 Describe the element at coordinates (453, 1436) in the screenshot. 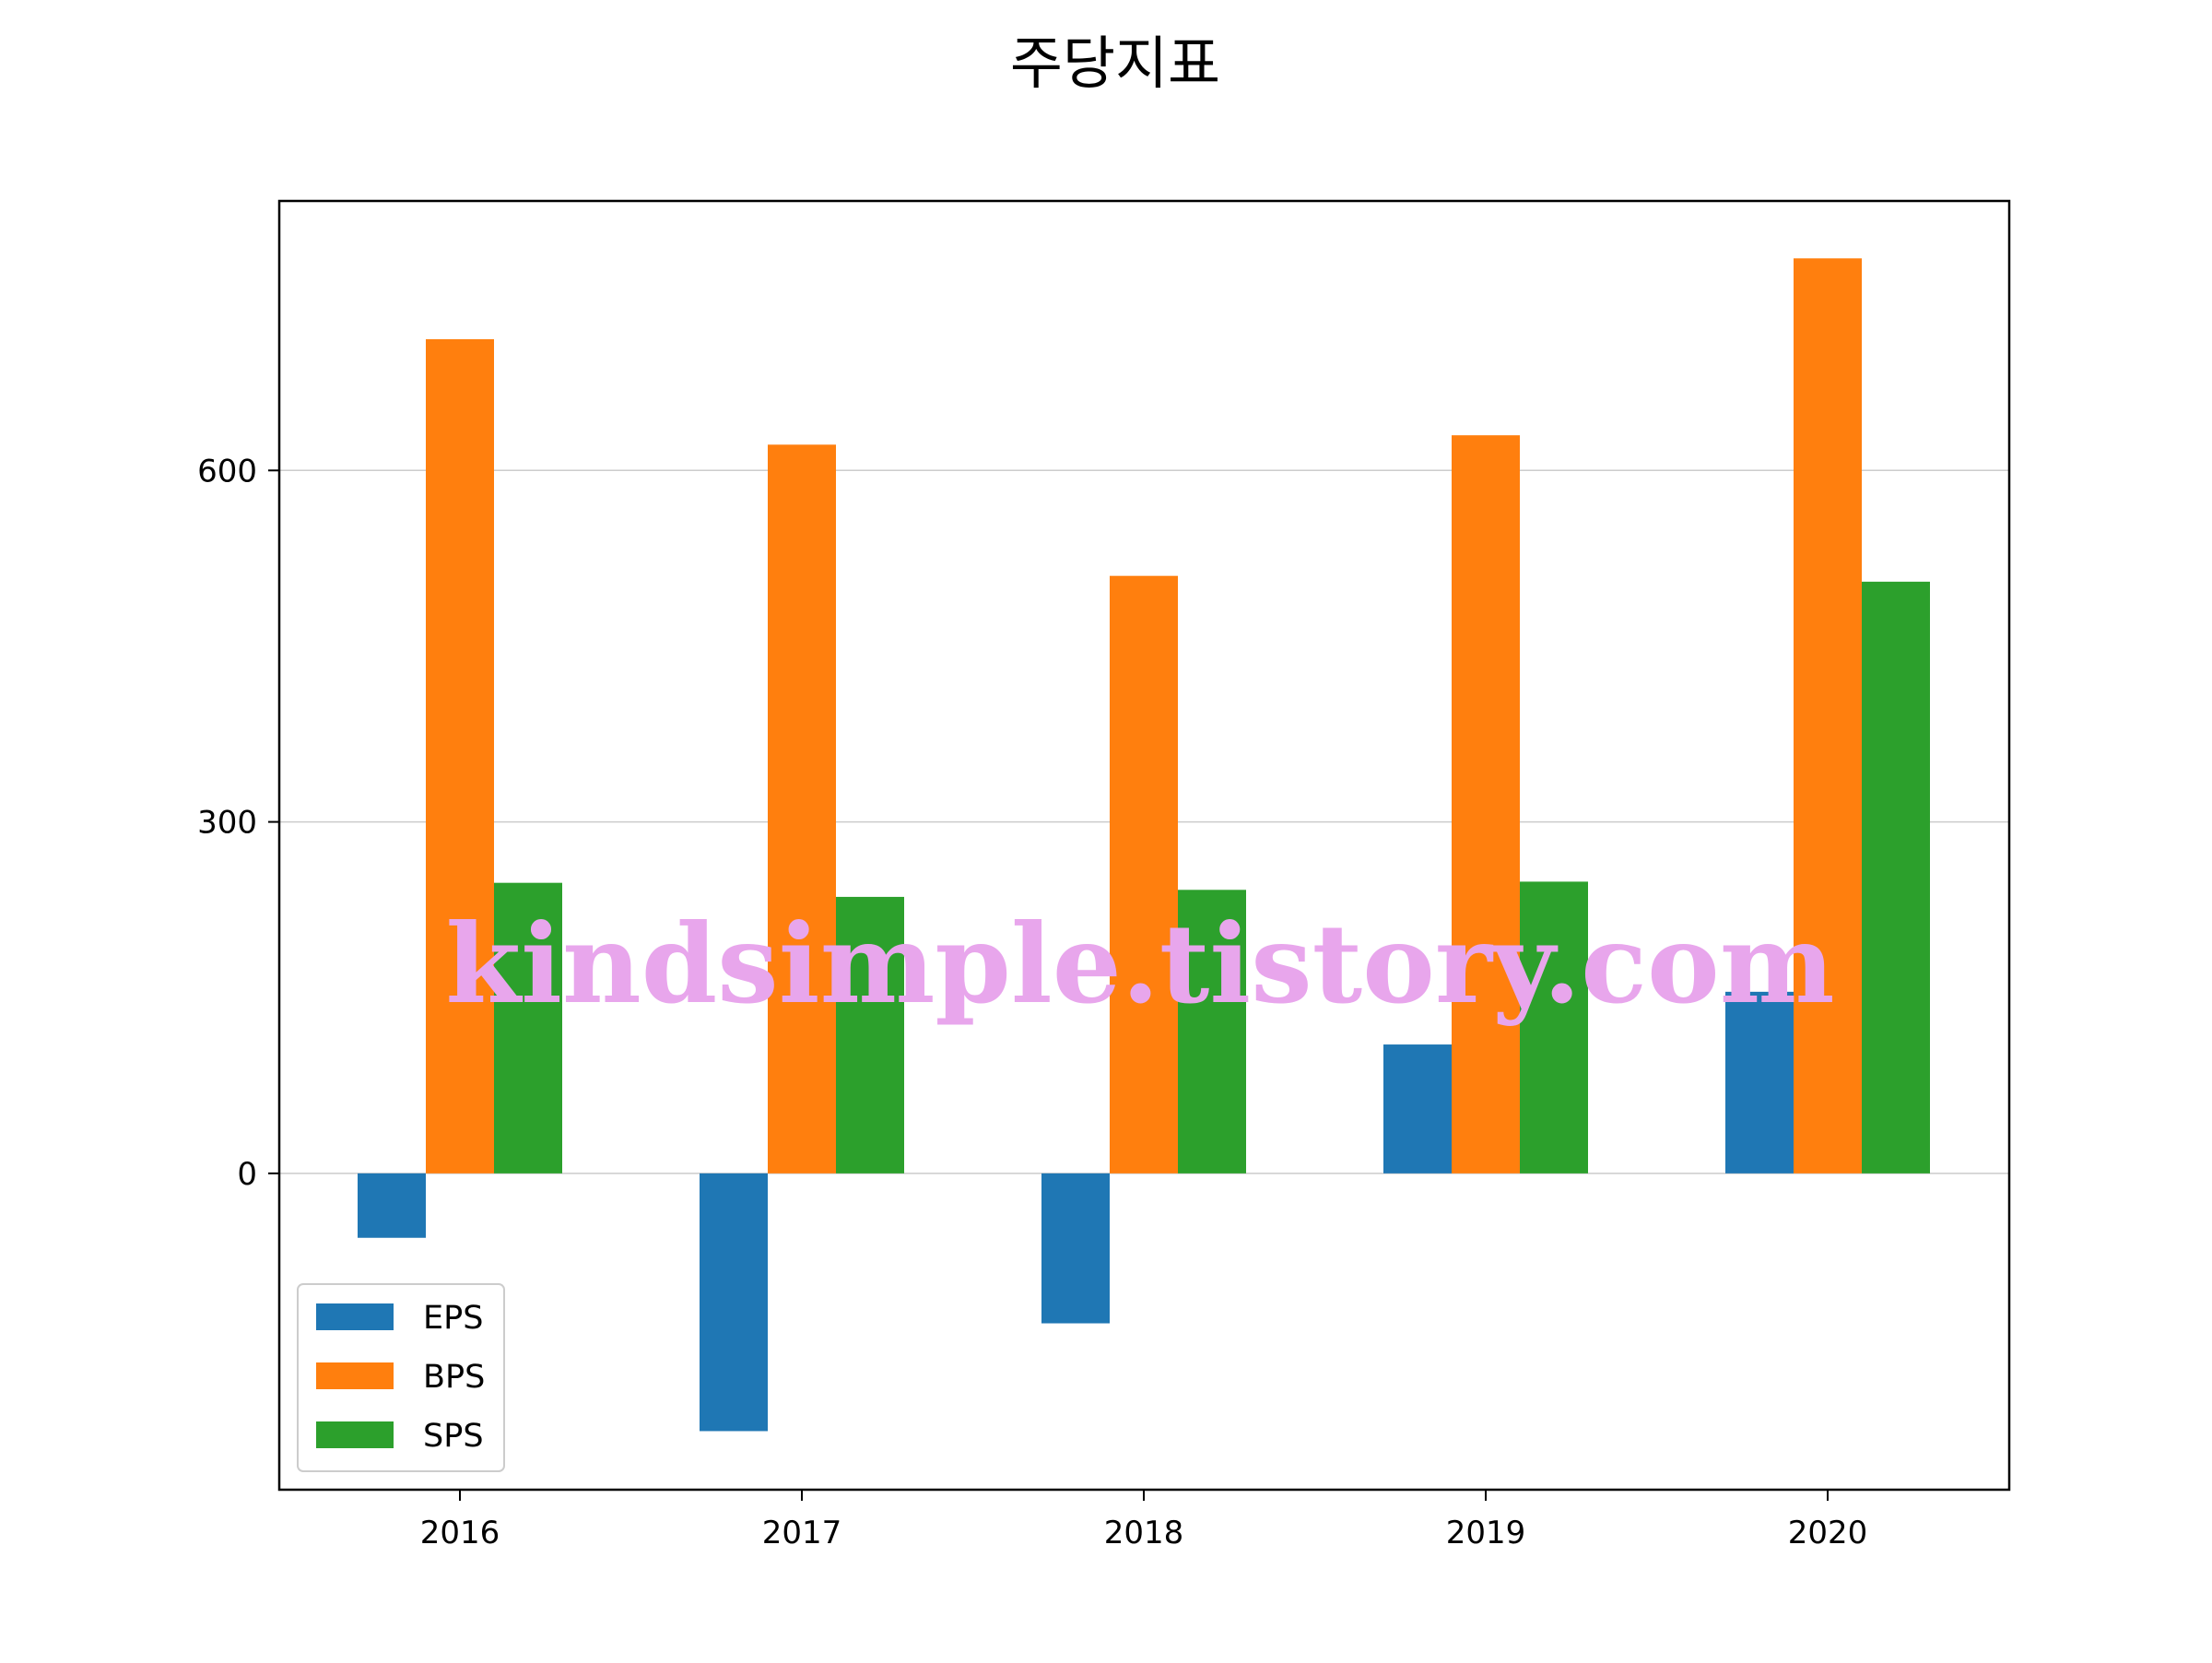

I see `legend-label-sps: SPS` at that location.